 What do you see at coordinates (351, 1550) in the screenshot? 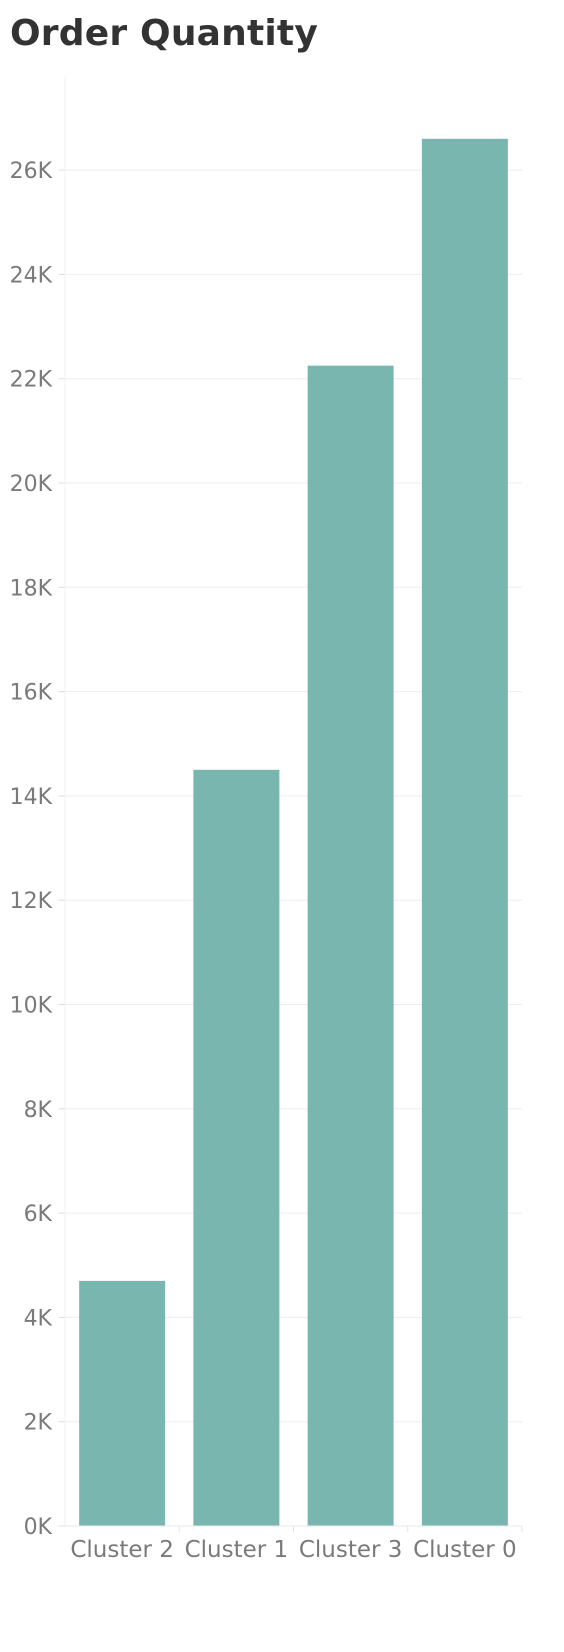
I see `x-category-label: Cluster 3` at bounding box center [351, 1550].